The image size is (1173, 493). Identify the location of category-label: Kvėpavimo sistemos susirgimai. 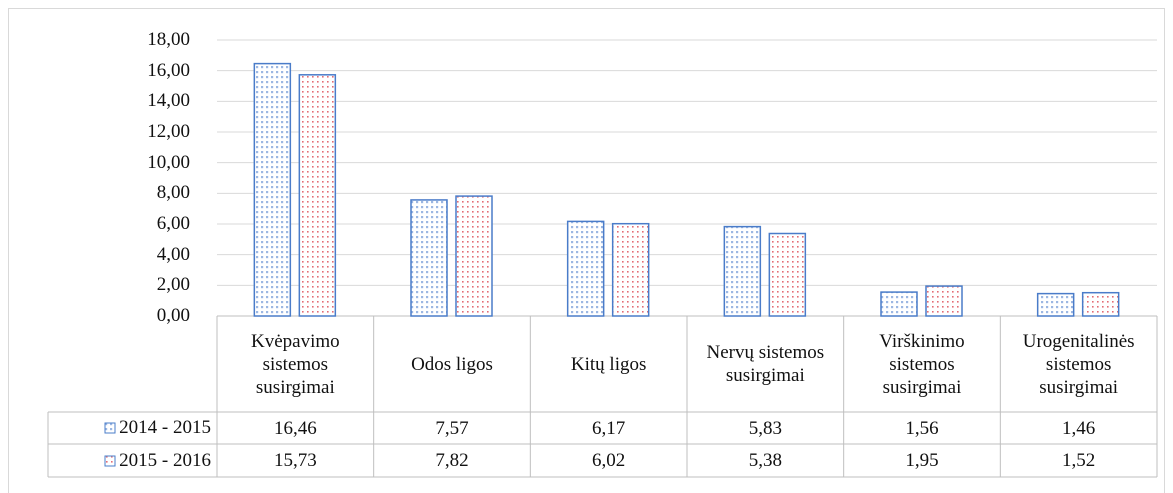
(295, 364).